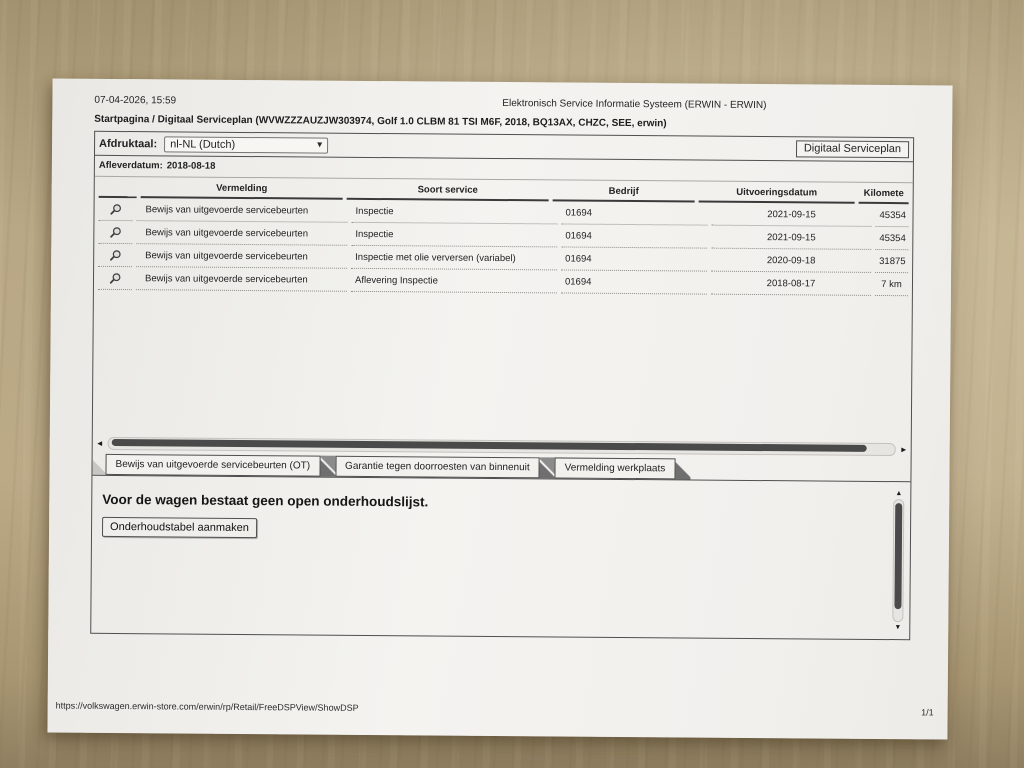 This screenshot has height=768, width=1024. I want to click on chevron-down-icon: ▾, so click(320, 145).